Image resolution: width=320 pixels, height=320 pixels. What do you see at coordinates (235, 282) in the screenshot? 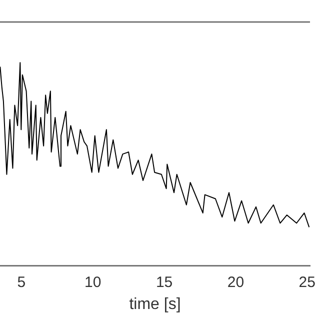
I see `x-tick-label: 20` at bounding box center [235, 282].